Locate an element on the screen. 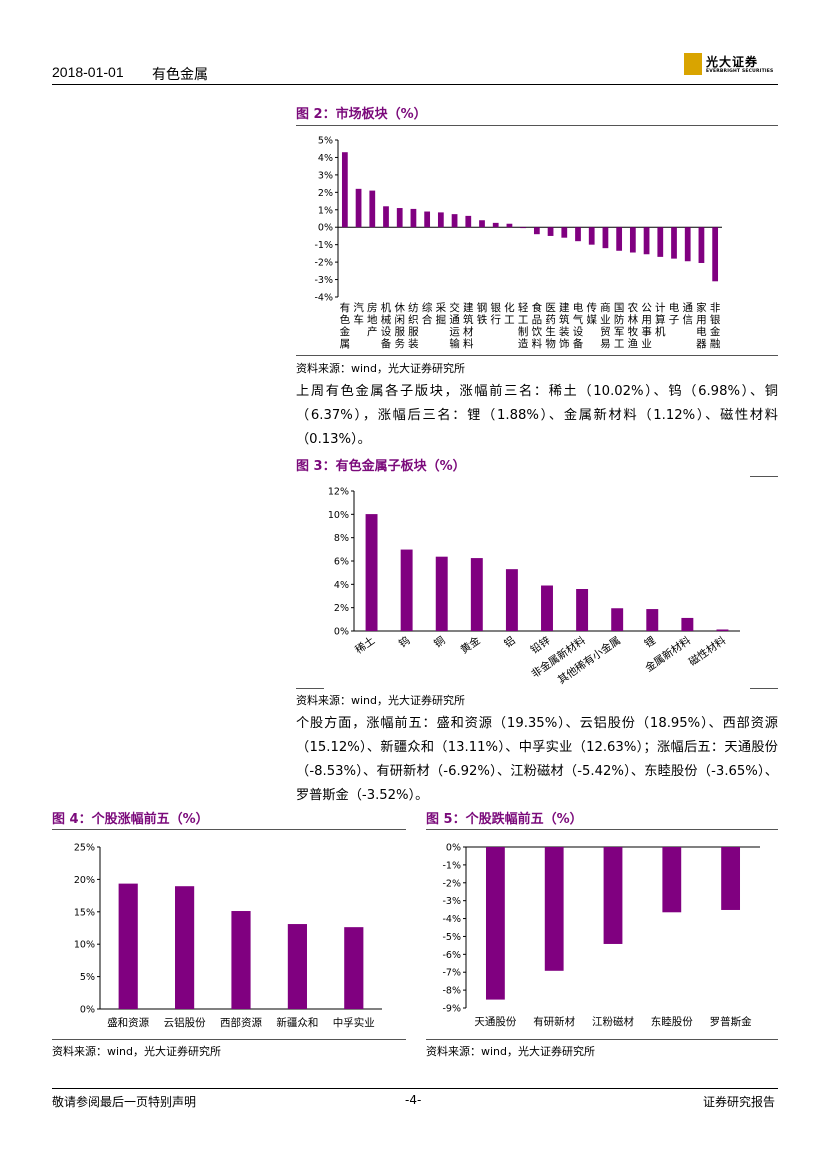  fig2-source: 资料来源：wind，光大证券研究所 is located at coordinates (381, 368).